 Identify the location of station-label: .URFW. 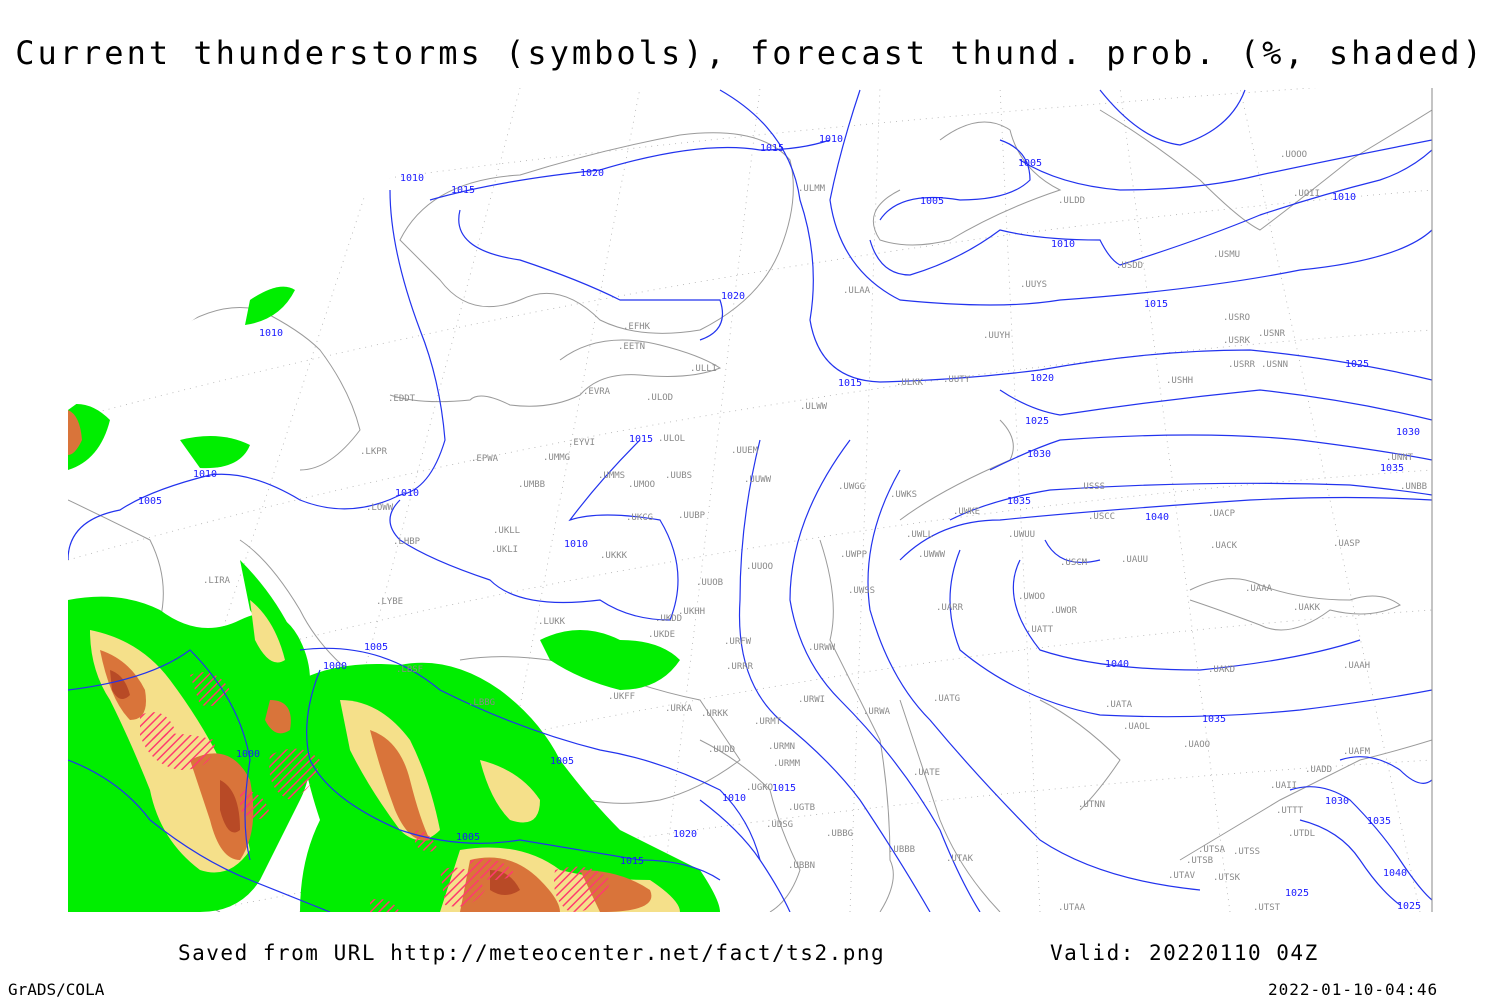
(738, 642).